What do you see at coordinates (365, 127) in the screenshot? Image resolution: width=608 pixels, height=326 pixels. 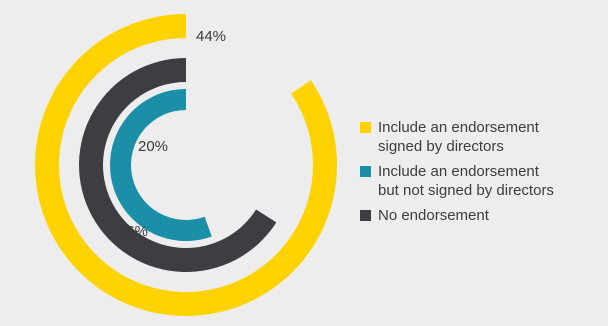 I see `legend-swatch-yellow` at bounding box center [365, 127].